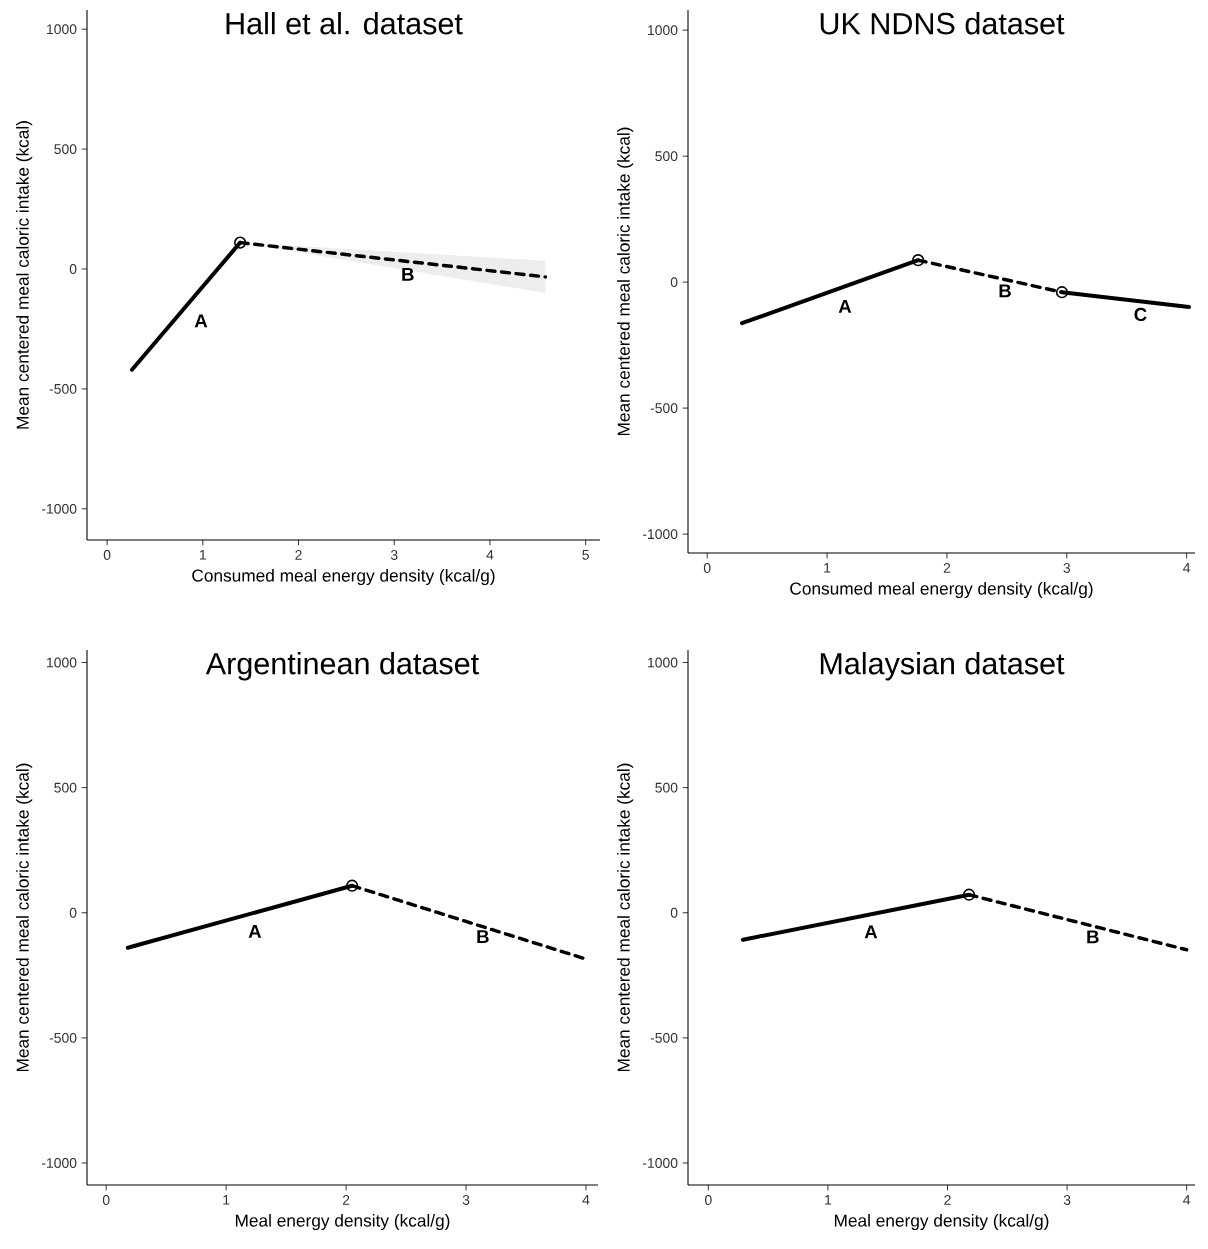  Describe the element at coordinates (942, 23) in the screenshot. I see `chart-title: UK NDNS dataset` at that location.